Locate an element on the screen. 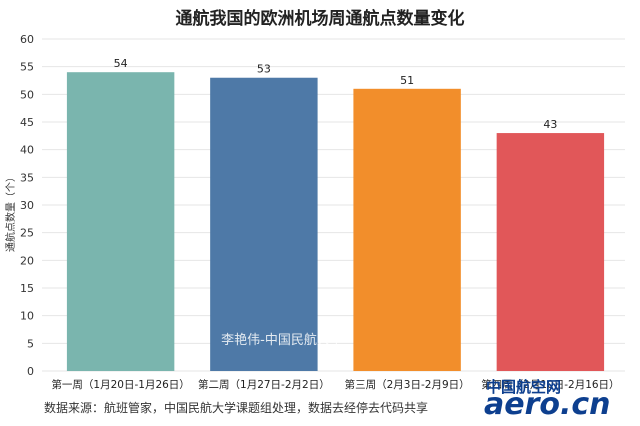  y-tick-label: 45 is located at coordinates (27, 122).